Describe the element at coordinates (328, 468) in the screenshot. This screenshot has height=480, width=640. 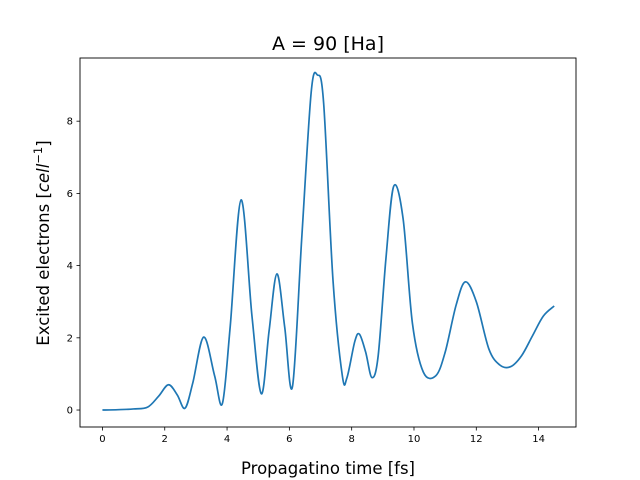
I see `x-axis-label: Propagatino time [fs]` at that location.